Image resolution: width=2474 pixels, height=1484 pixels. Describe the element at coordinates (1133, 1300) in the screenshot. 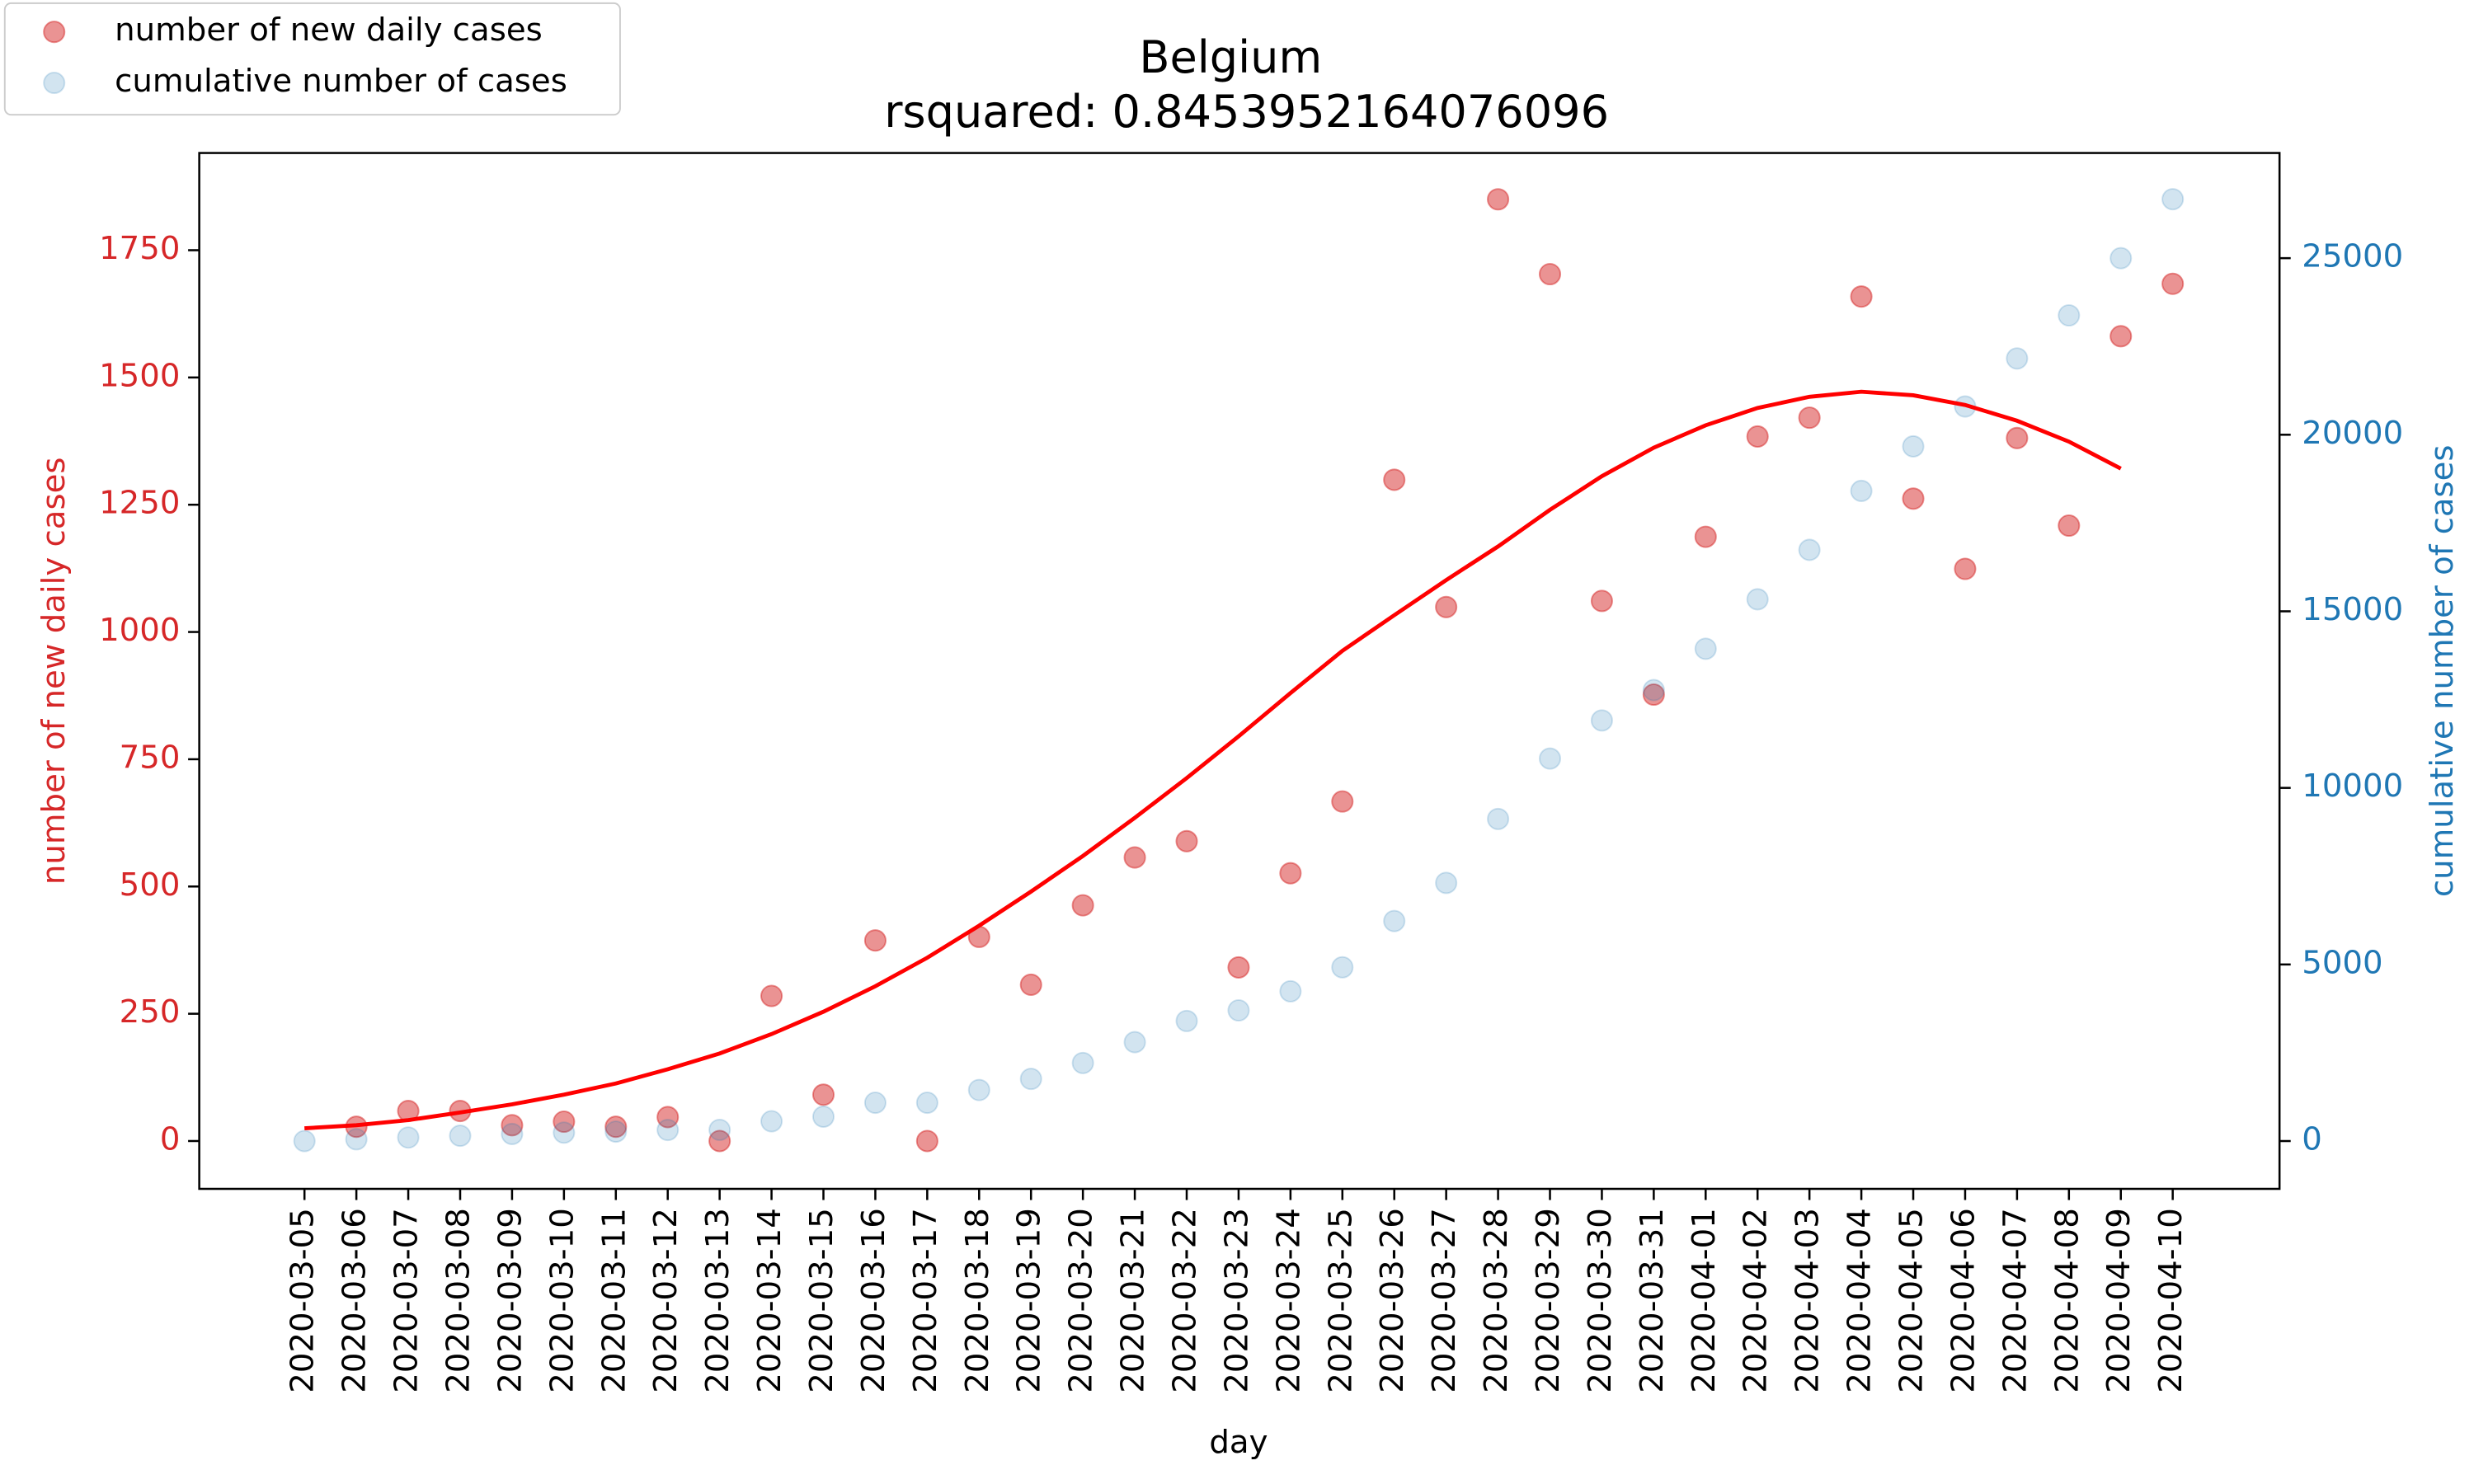

I see `x-tick-label: 2020-03-21` at that location.